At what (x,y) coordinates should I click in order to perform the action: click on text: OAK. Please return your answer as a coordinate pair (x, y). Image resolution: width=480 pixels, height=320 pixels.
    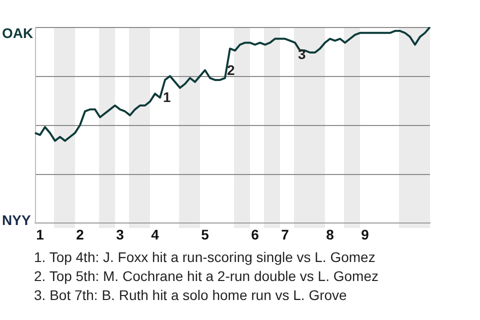
    Looking at the image, I should click on (18, 33).